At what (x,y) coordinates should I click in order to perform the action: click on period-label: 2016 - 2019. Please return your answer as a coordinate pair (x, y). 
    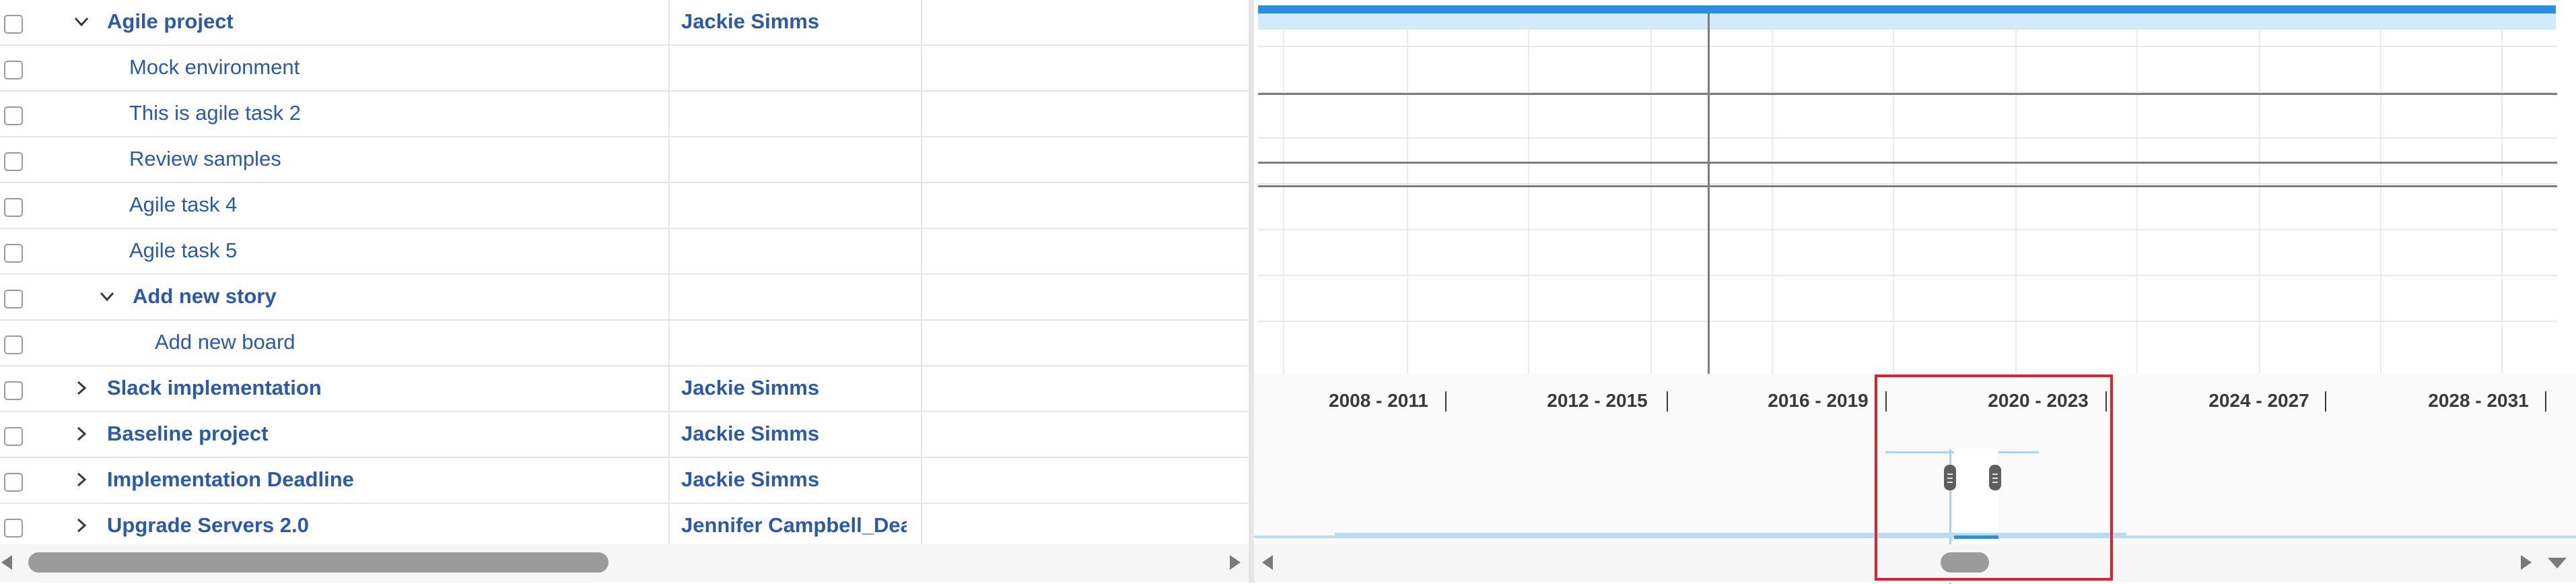
    Looking at the image, I should click on (1818, 400).